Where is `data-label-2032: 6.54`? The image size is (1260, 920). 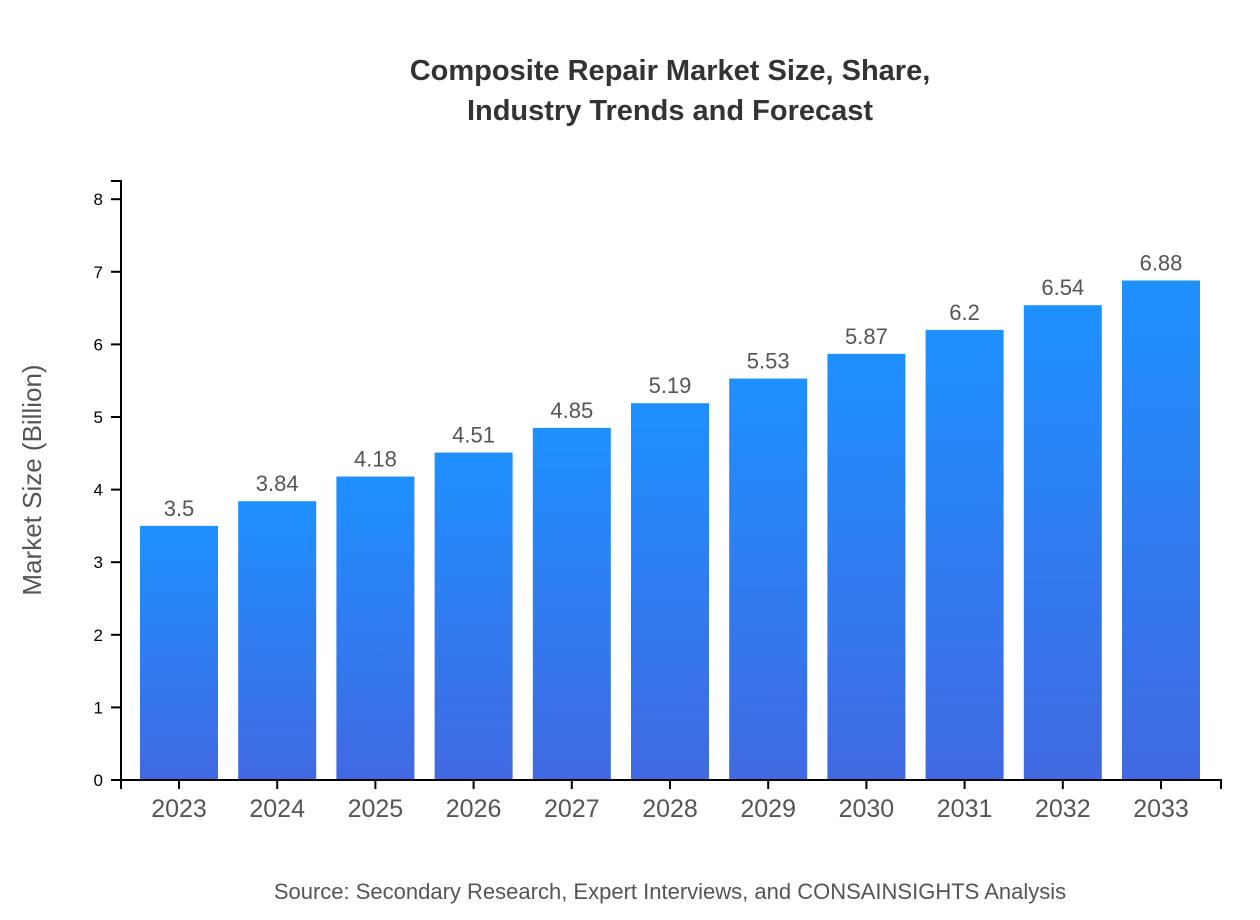 data-label-2032: 6.54 is located at coordinates (1062, 287).